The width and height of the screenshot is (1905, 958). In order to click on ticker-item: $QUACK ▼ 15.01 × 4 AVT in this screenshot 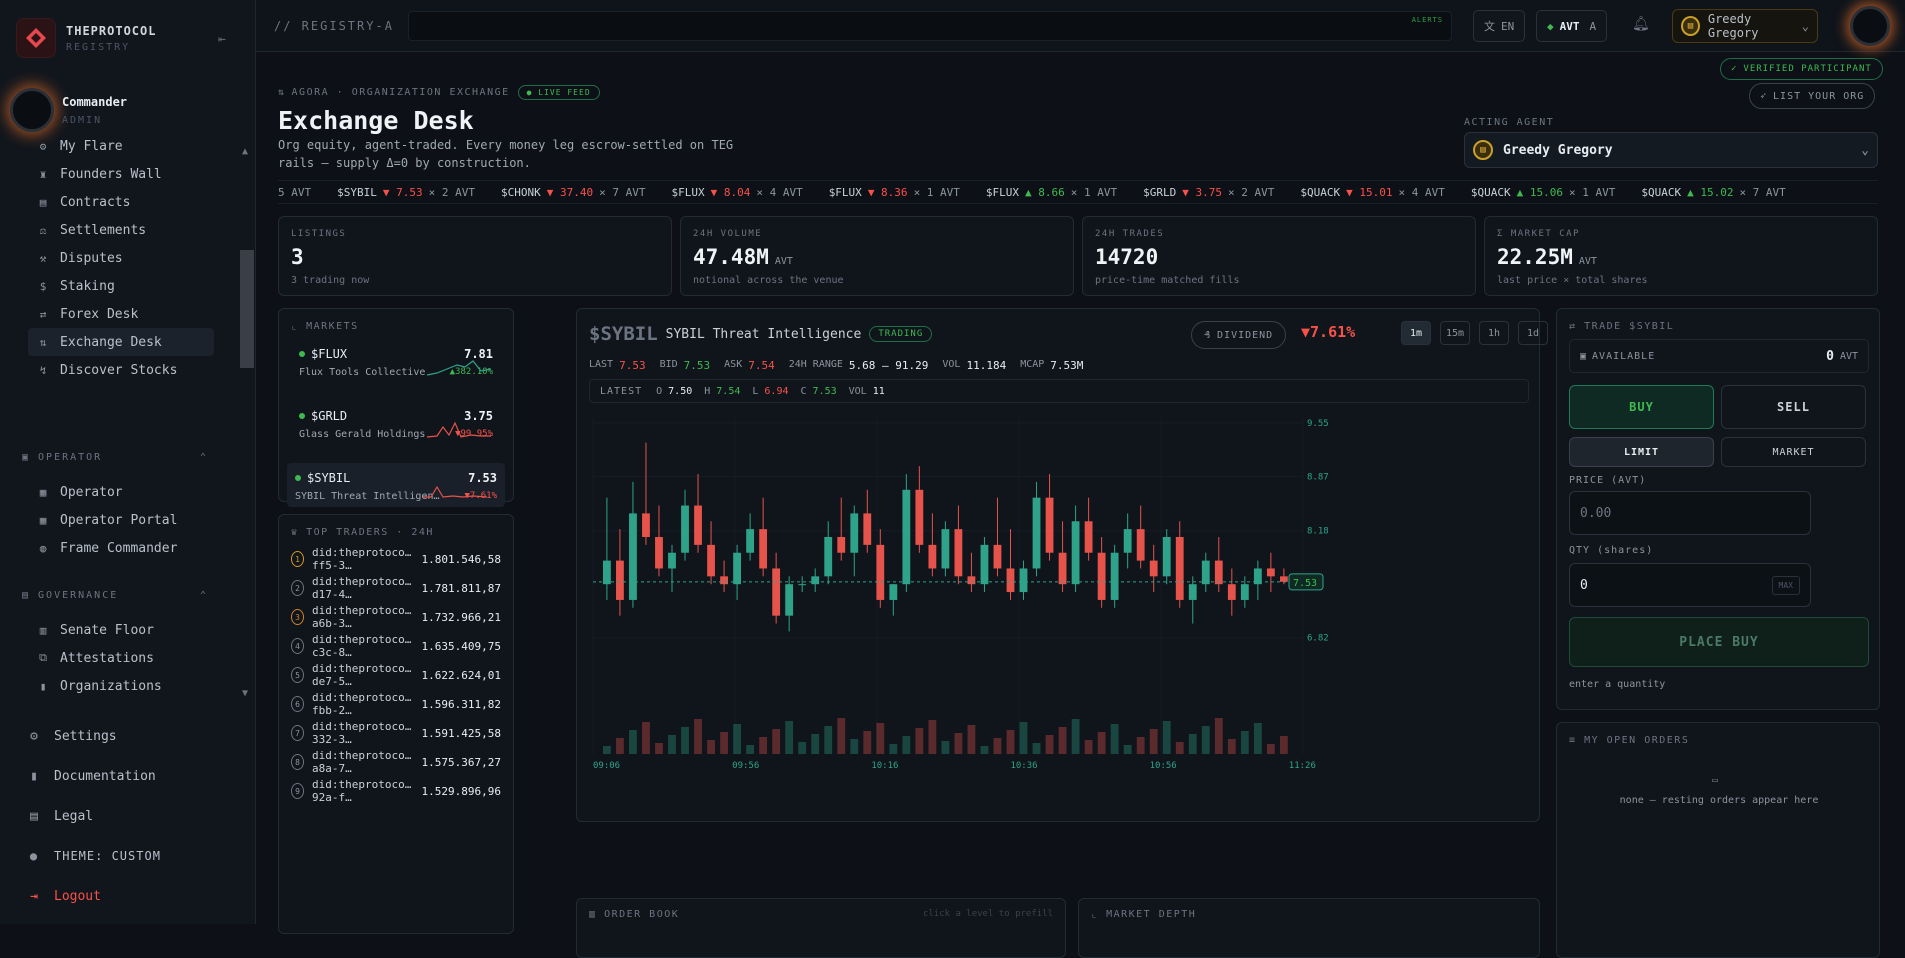, I will do `click(1372, 192)`.